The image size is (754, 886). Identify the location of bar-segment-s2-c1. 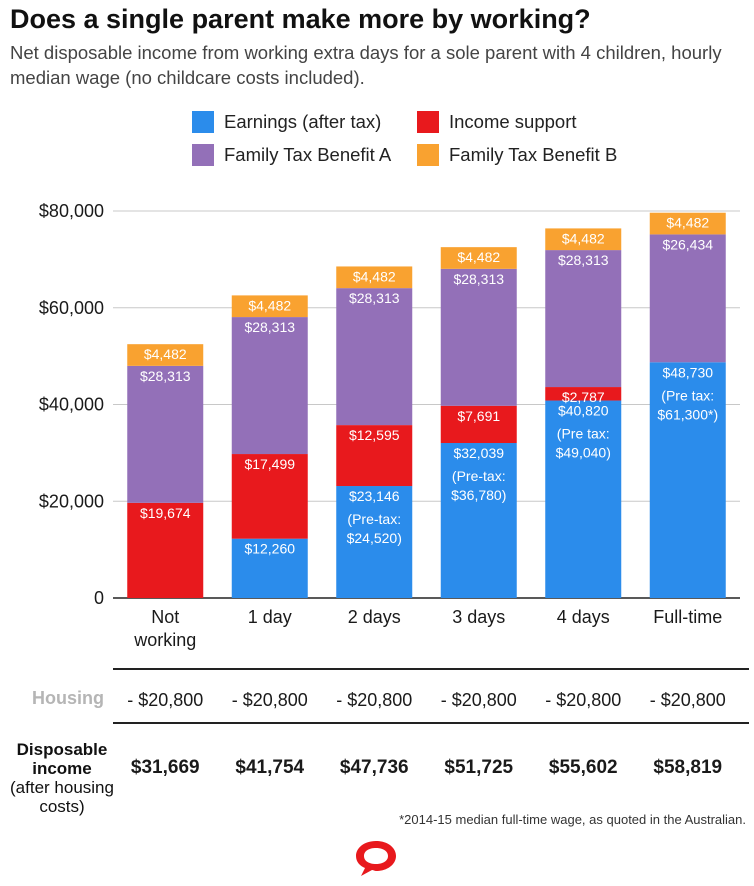
(269, 386).